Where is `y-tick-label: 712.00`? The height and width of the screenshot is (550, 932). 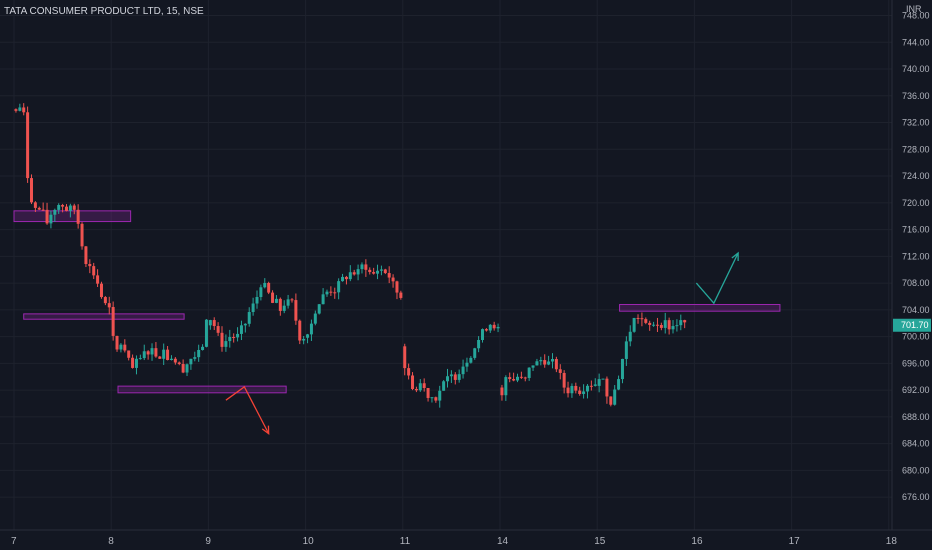
y-tick-label: 712.00 is located at coordinates (916, 256).